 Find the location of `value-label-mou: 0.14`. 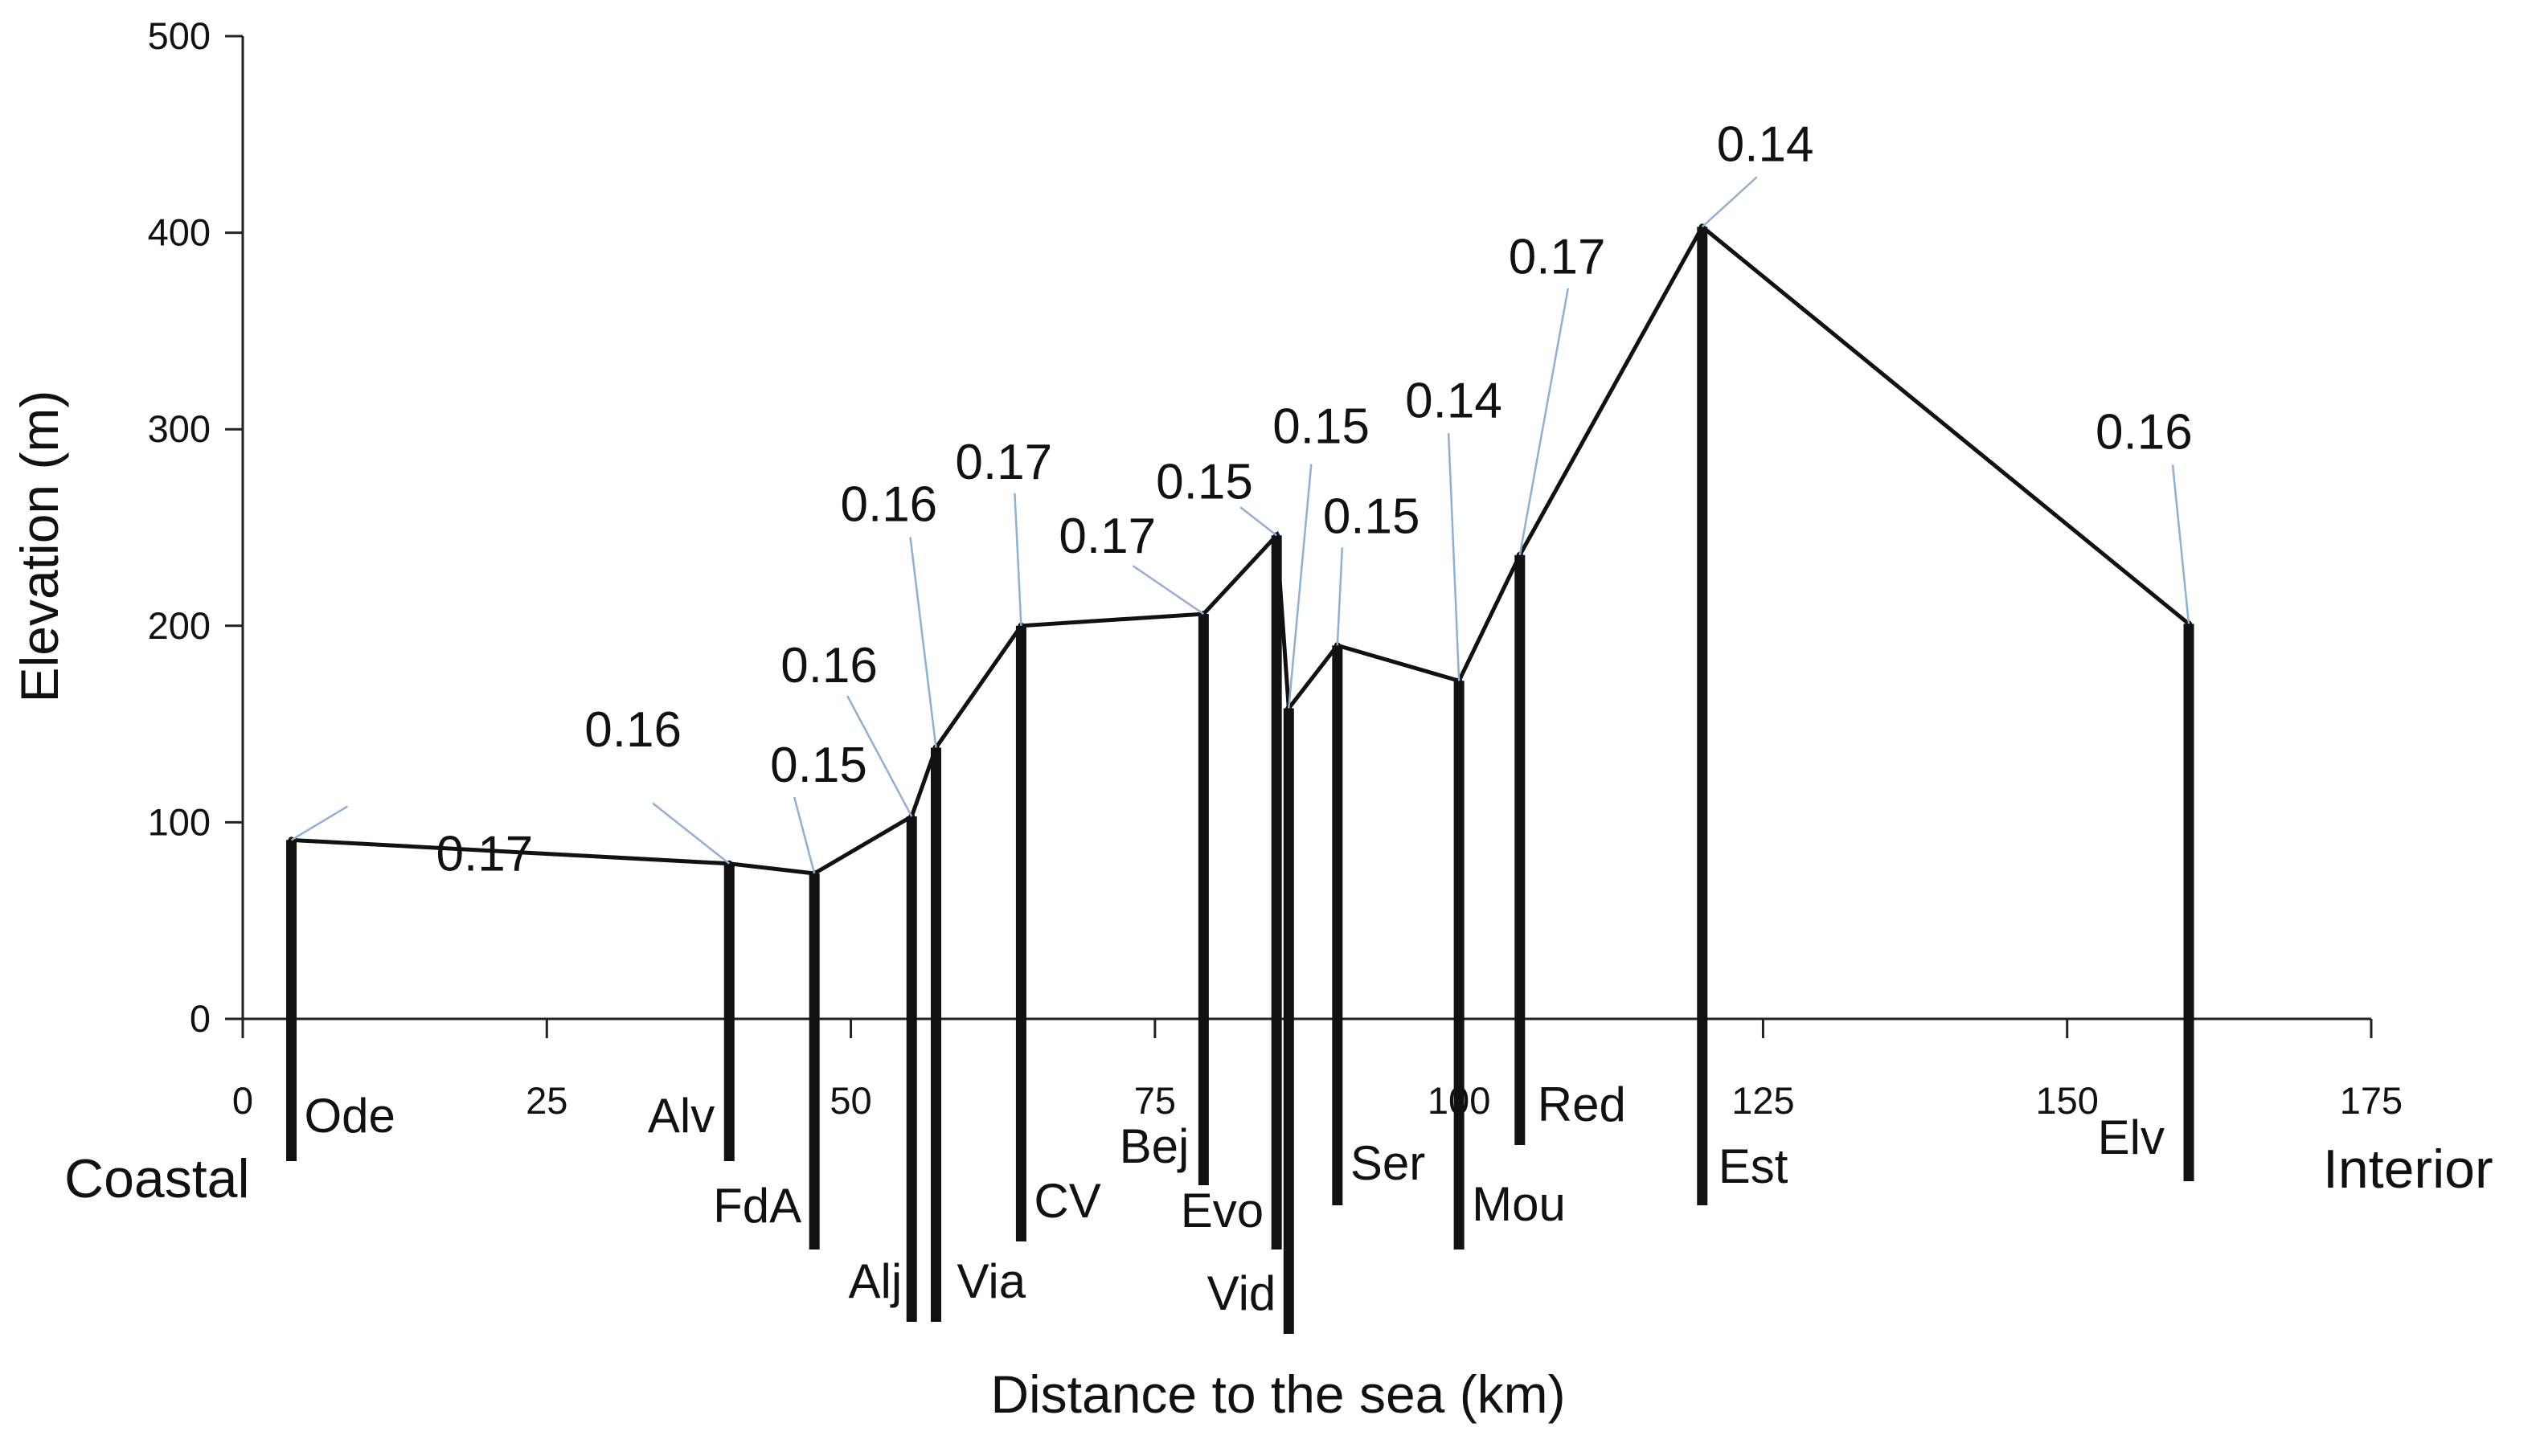

value-label-mou: 0.14 is located at coordinates (1453, 400).